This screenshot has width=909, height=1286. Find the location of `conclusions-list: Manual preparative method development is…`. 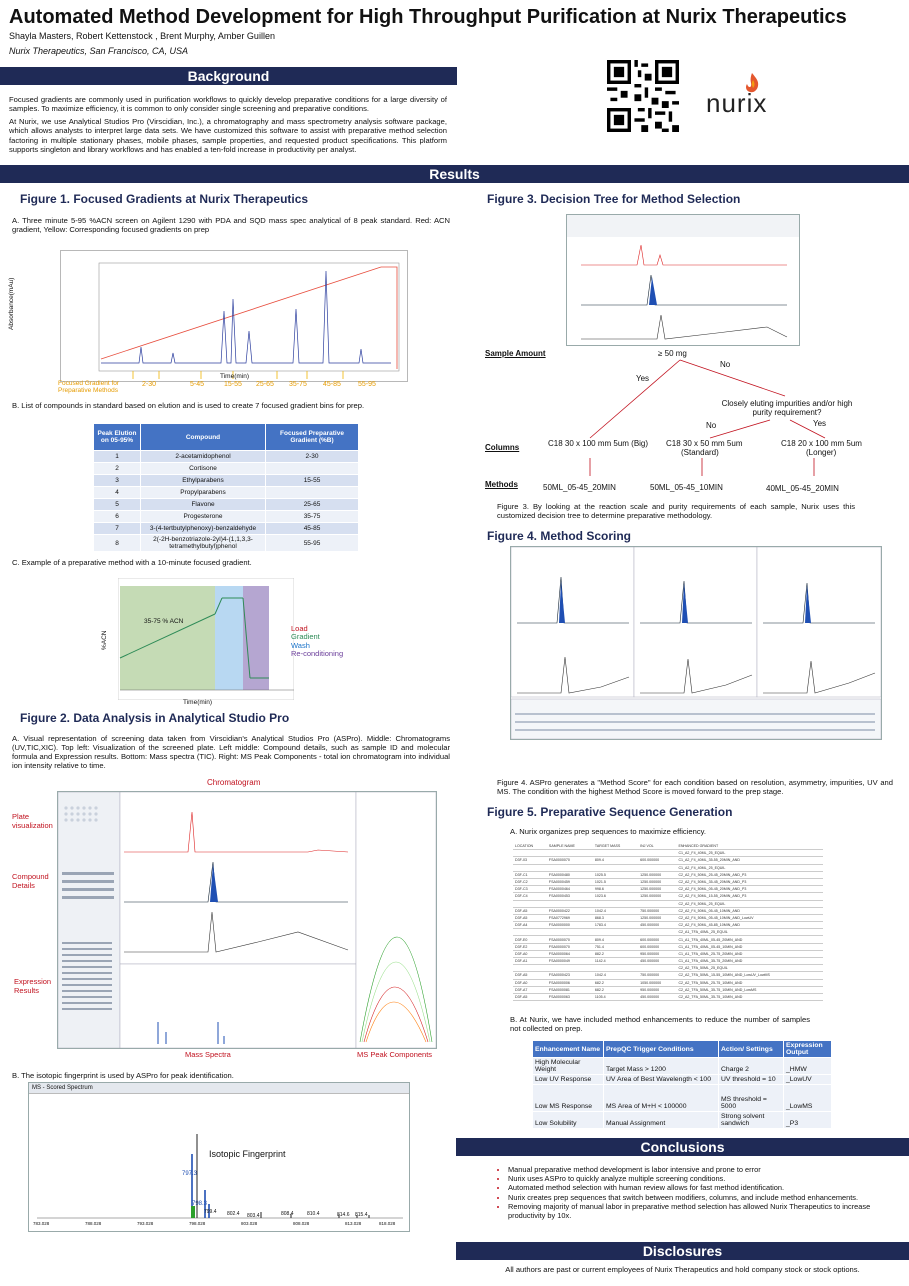

conclusions-list: Manual preparative method development is… is located at coordinates (689, 1192).